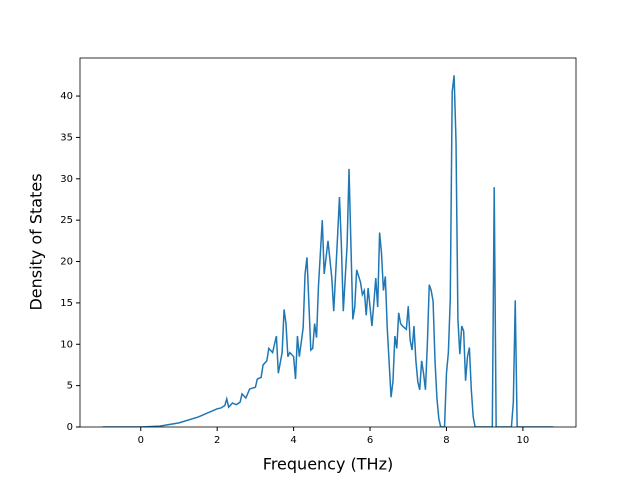 The height and width of the screenshot is (480, 640). I want to click on y-tick-label: 30, so click(66, 179).